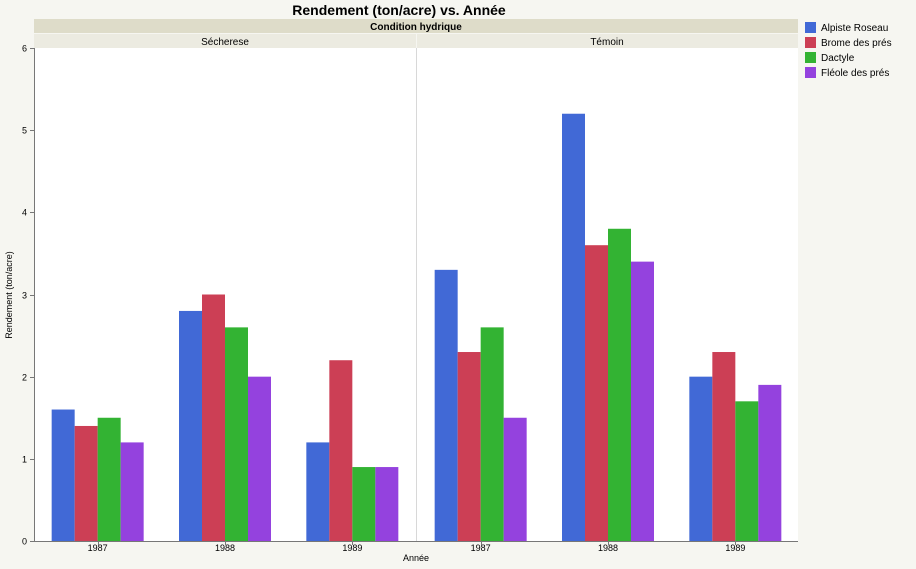 The width and height of the screenshot is (916, 569). I want to click on y-tick-label: 0, so click(24, 542).